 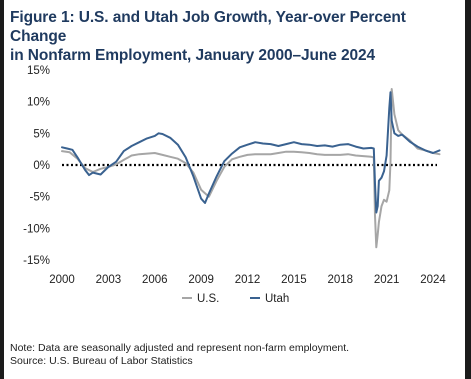 What do you see at coordinates (340, 280) in the screenshot?
I see `x-tick-label: 2018` at bounding box center [340, 280].